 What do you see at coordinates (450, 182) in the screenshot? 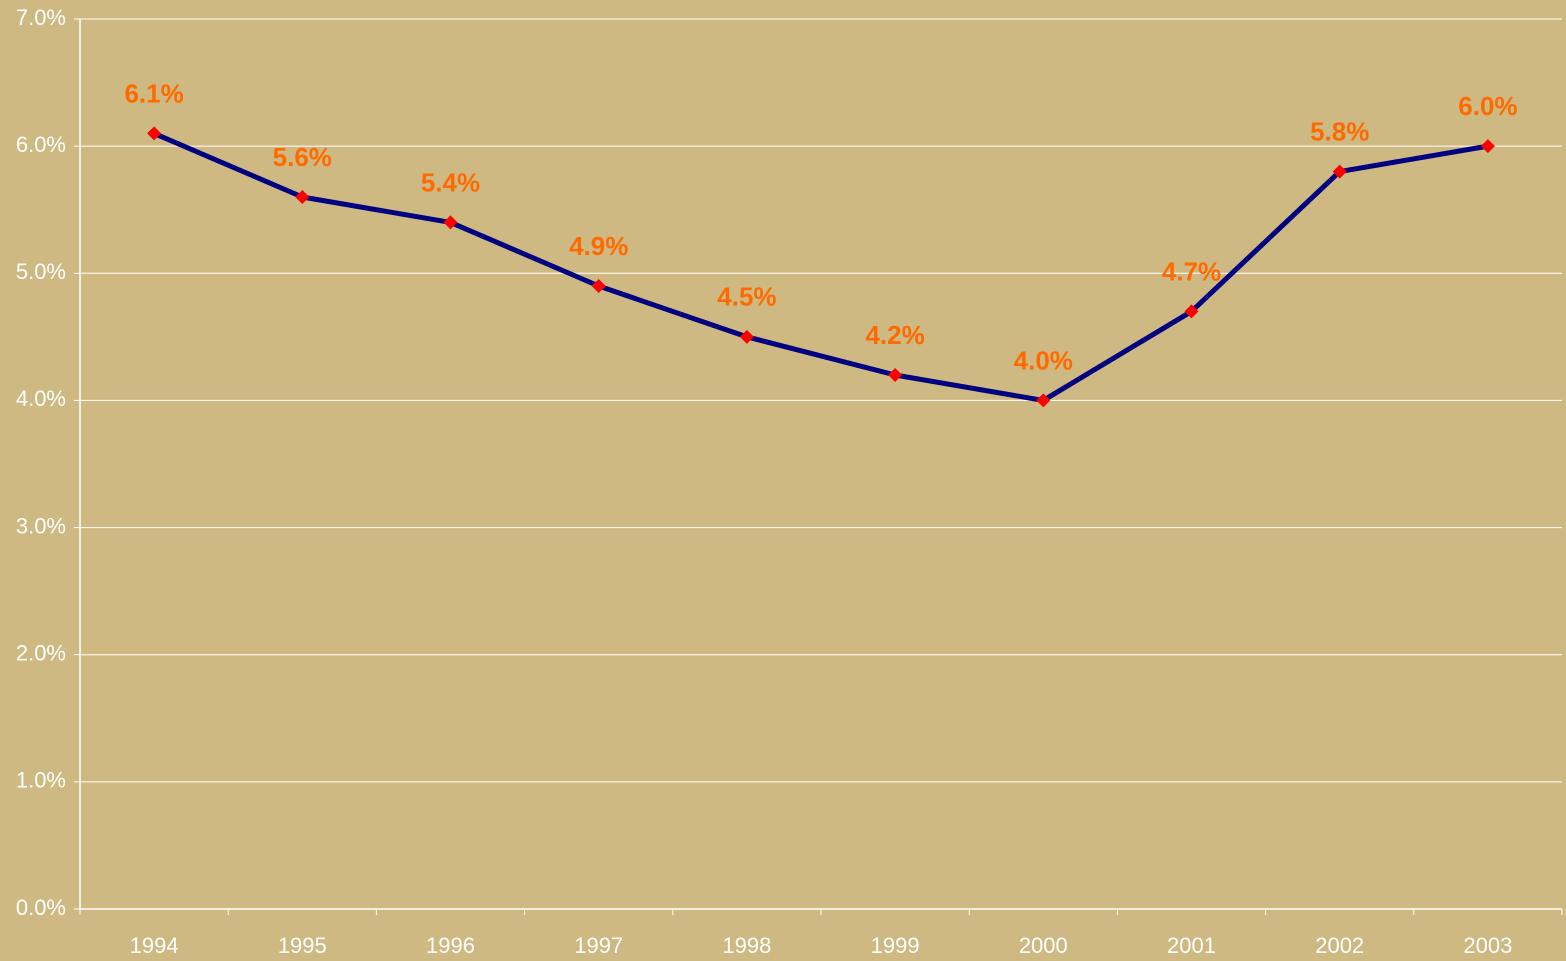
I see `value-label: 5.4%` at bounding box center [450, 182].